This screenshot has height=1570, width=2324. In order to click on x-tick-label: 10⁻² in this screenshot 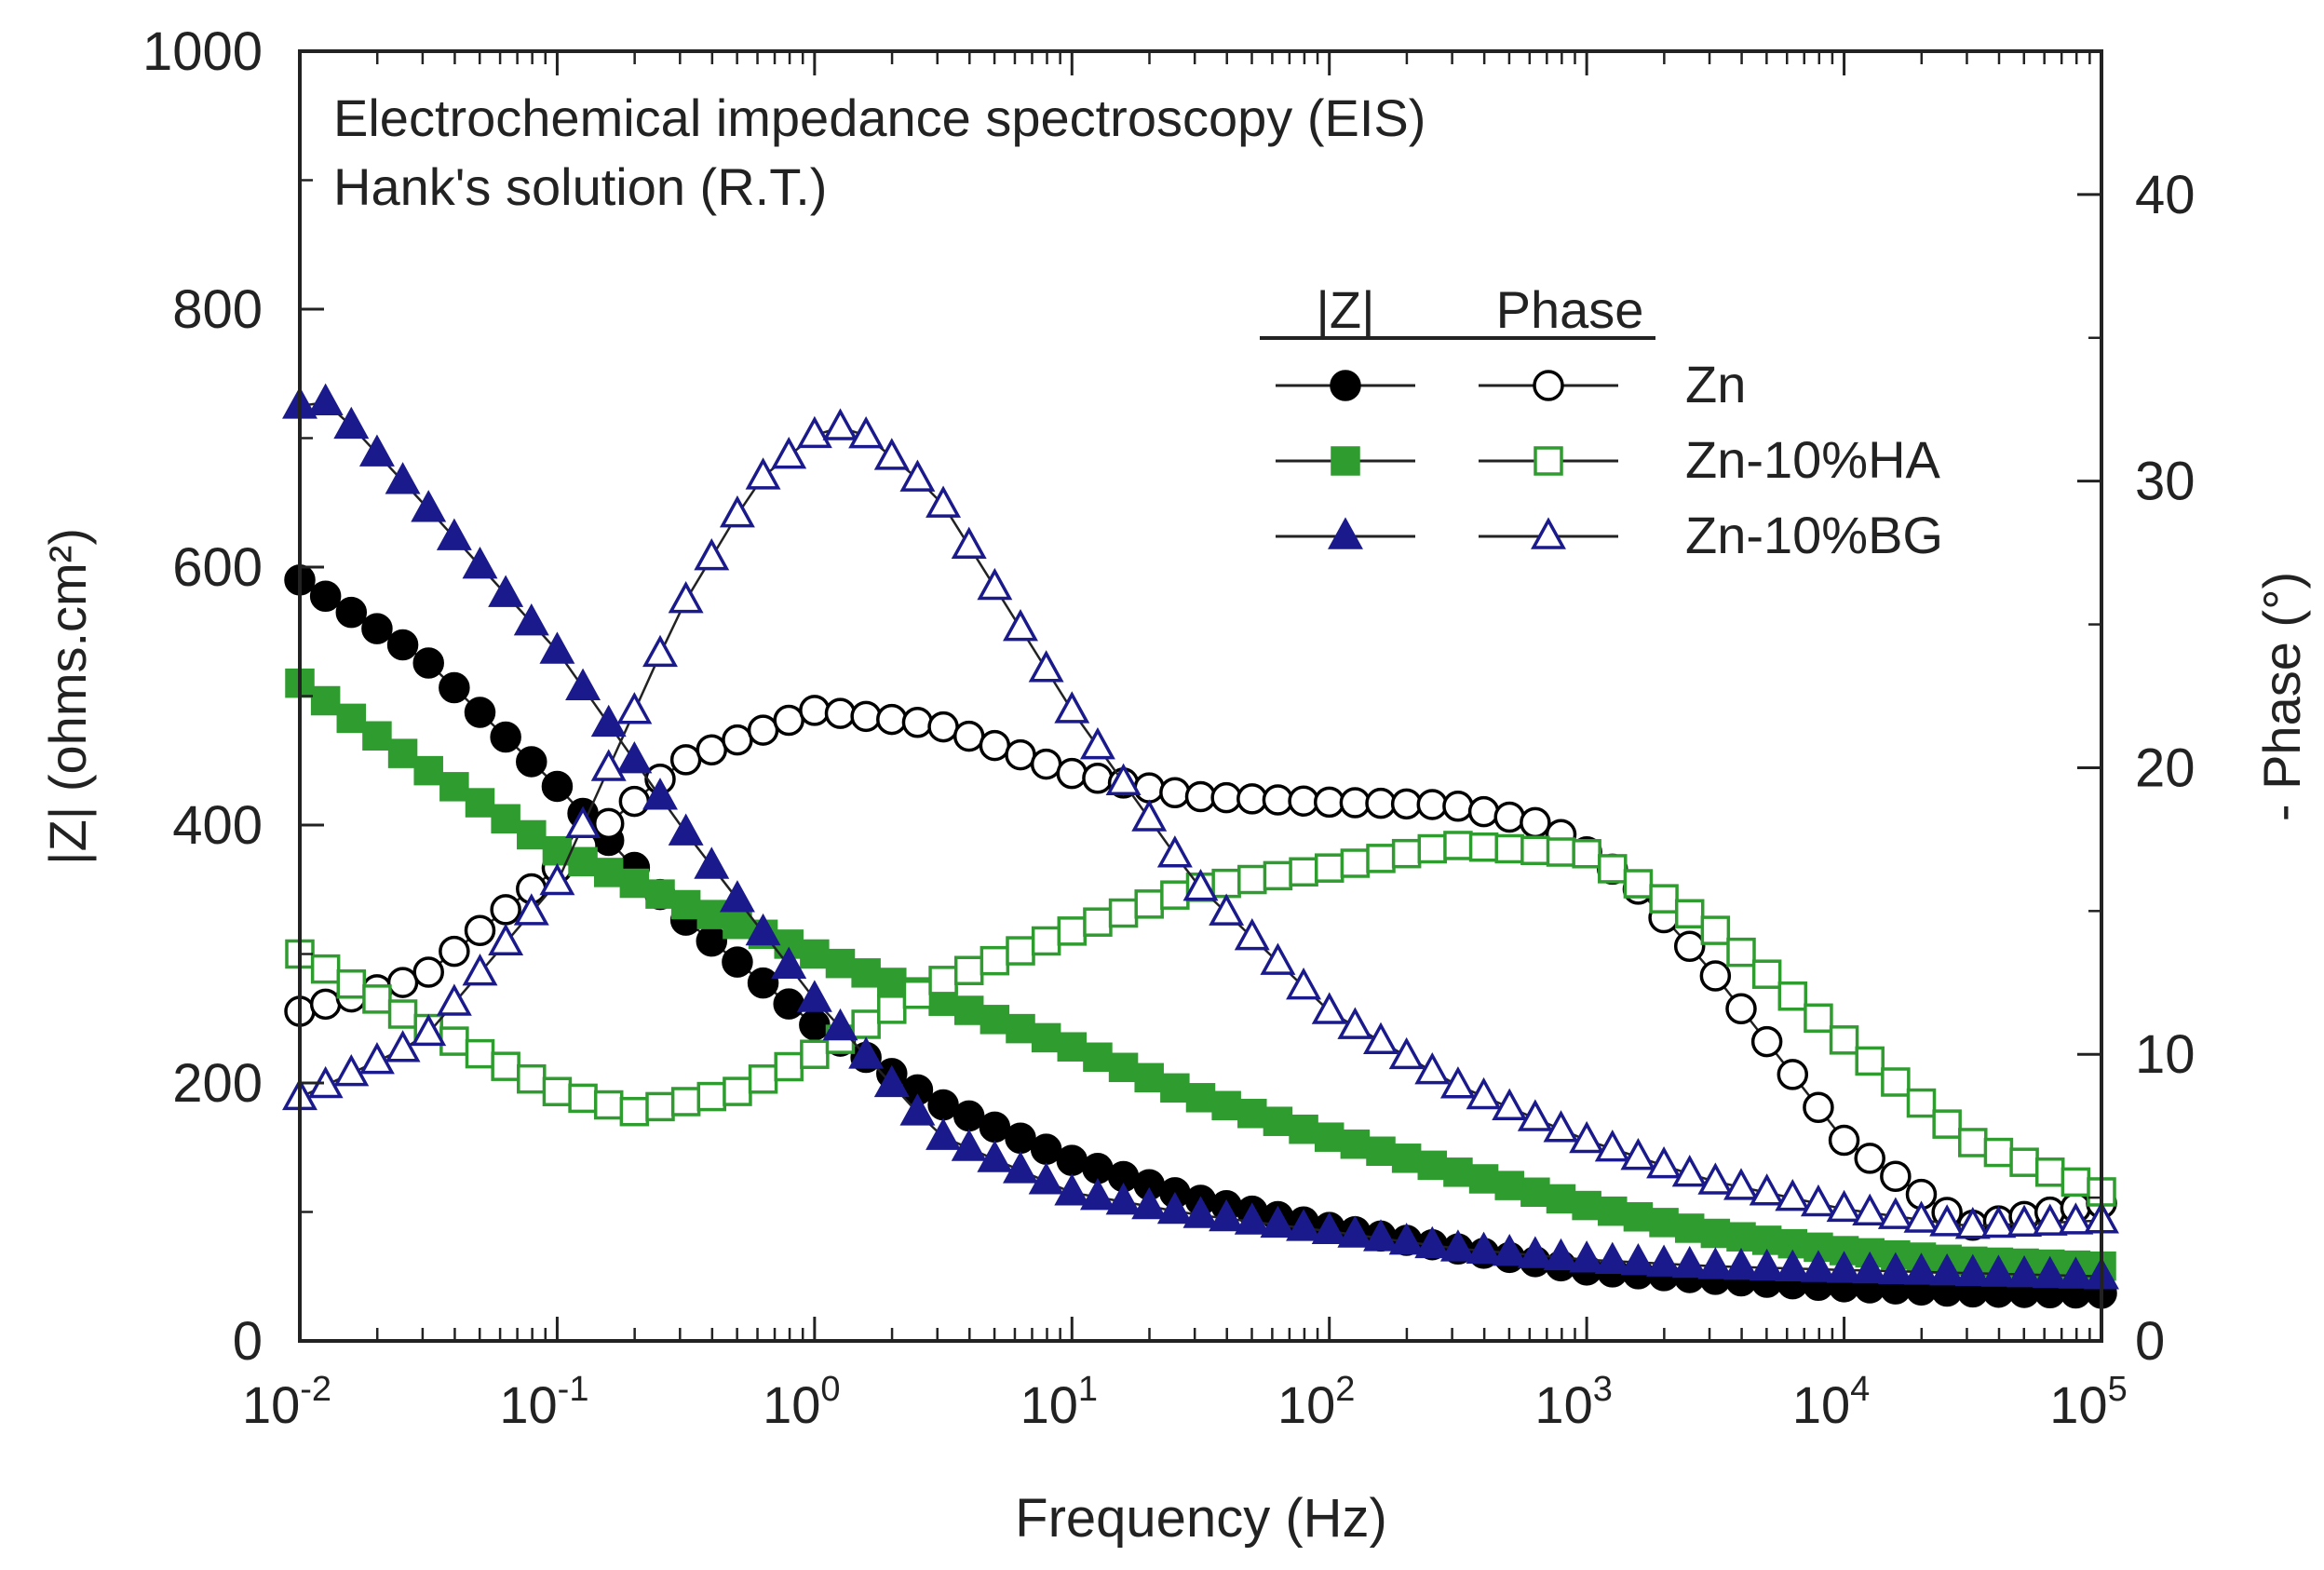, I will do `click(287, 1402)`.